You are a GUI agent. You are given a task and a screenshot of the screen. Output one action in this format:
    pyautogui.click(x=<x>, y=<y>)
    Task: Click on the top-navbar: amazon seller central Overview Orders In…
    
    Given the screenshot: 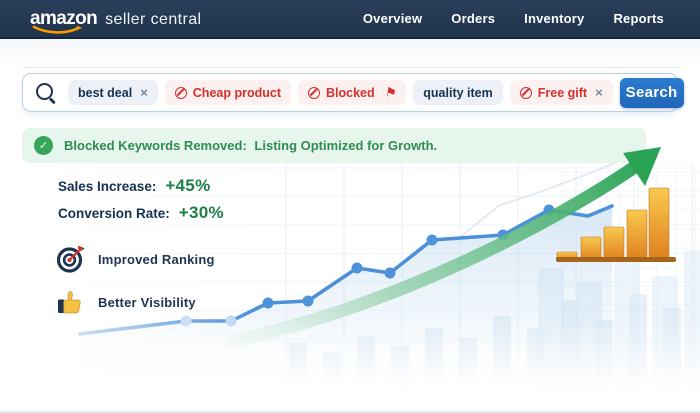 What is the action you would take?
    pyautogui.click(x=350, y=19)
    